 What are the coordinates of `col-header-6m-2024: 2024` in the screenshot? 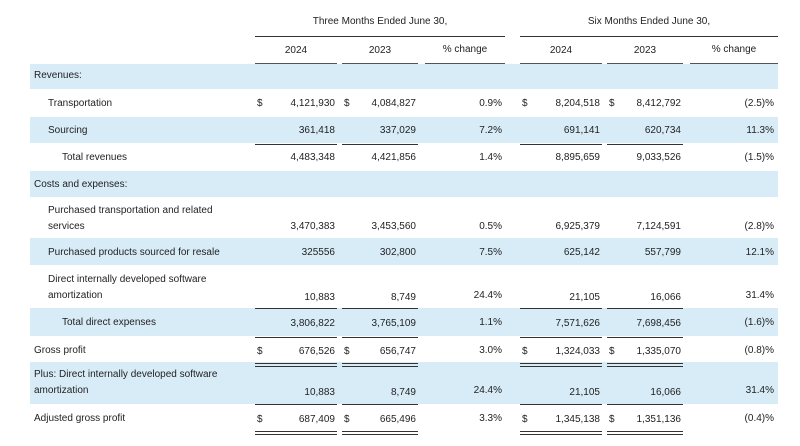 It's located at (561, 50).